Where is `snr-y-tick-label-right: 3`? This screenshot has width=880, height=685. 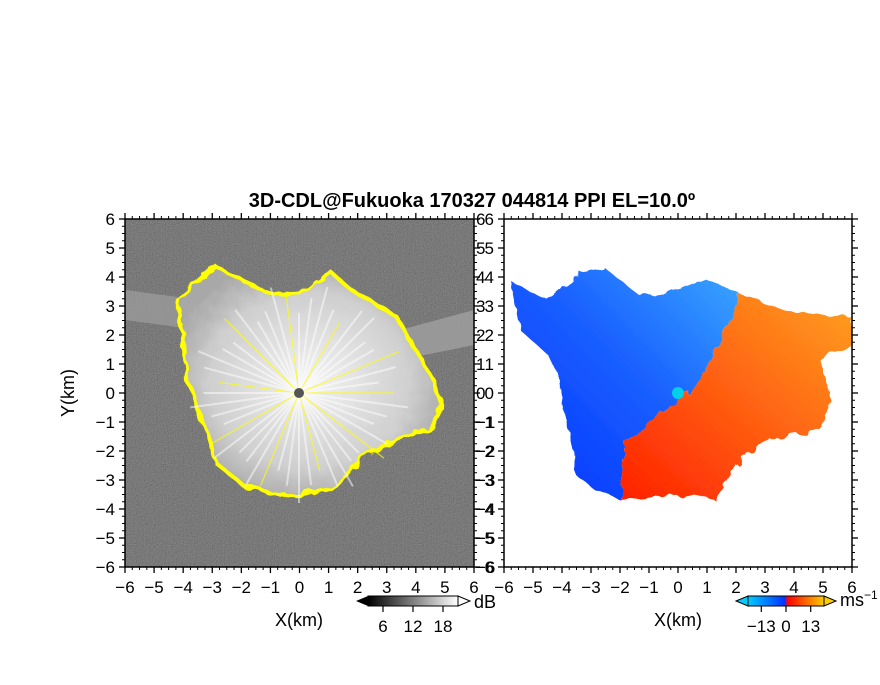
snr-y-tick-label-right: 3 is located at coordinates (480, 306).